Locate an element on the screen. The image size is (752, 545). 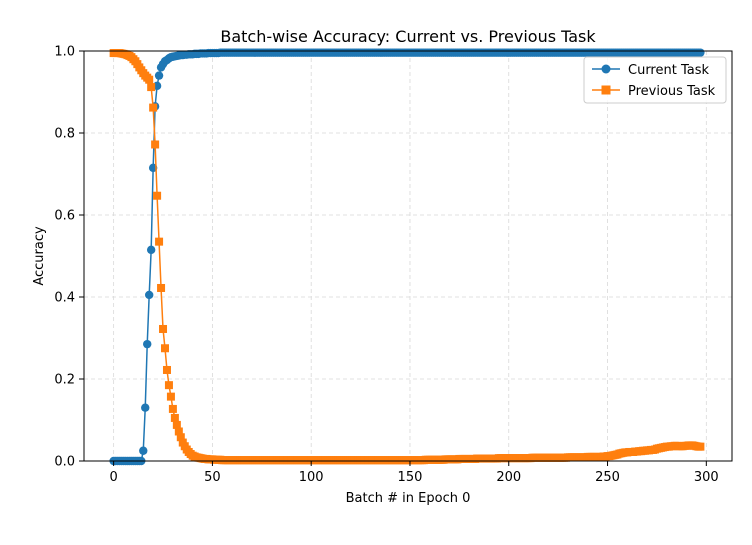
y-tick-label: 0.8 is located at coordinates (64, 134).